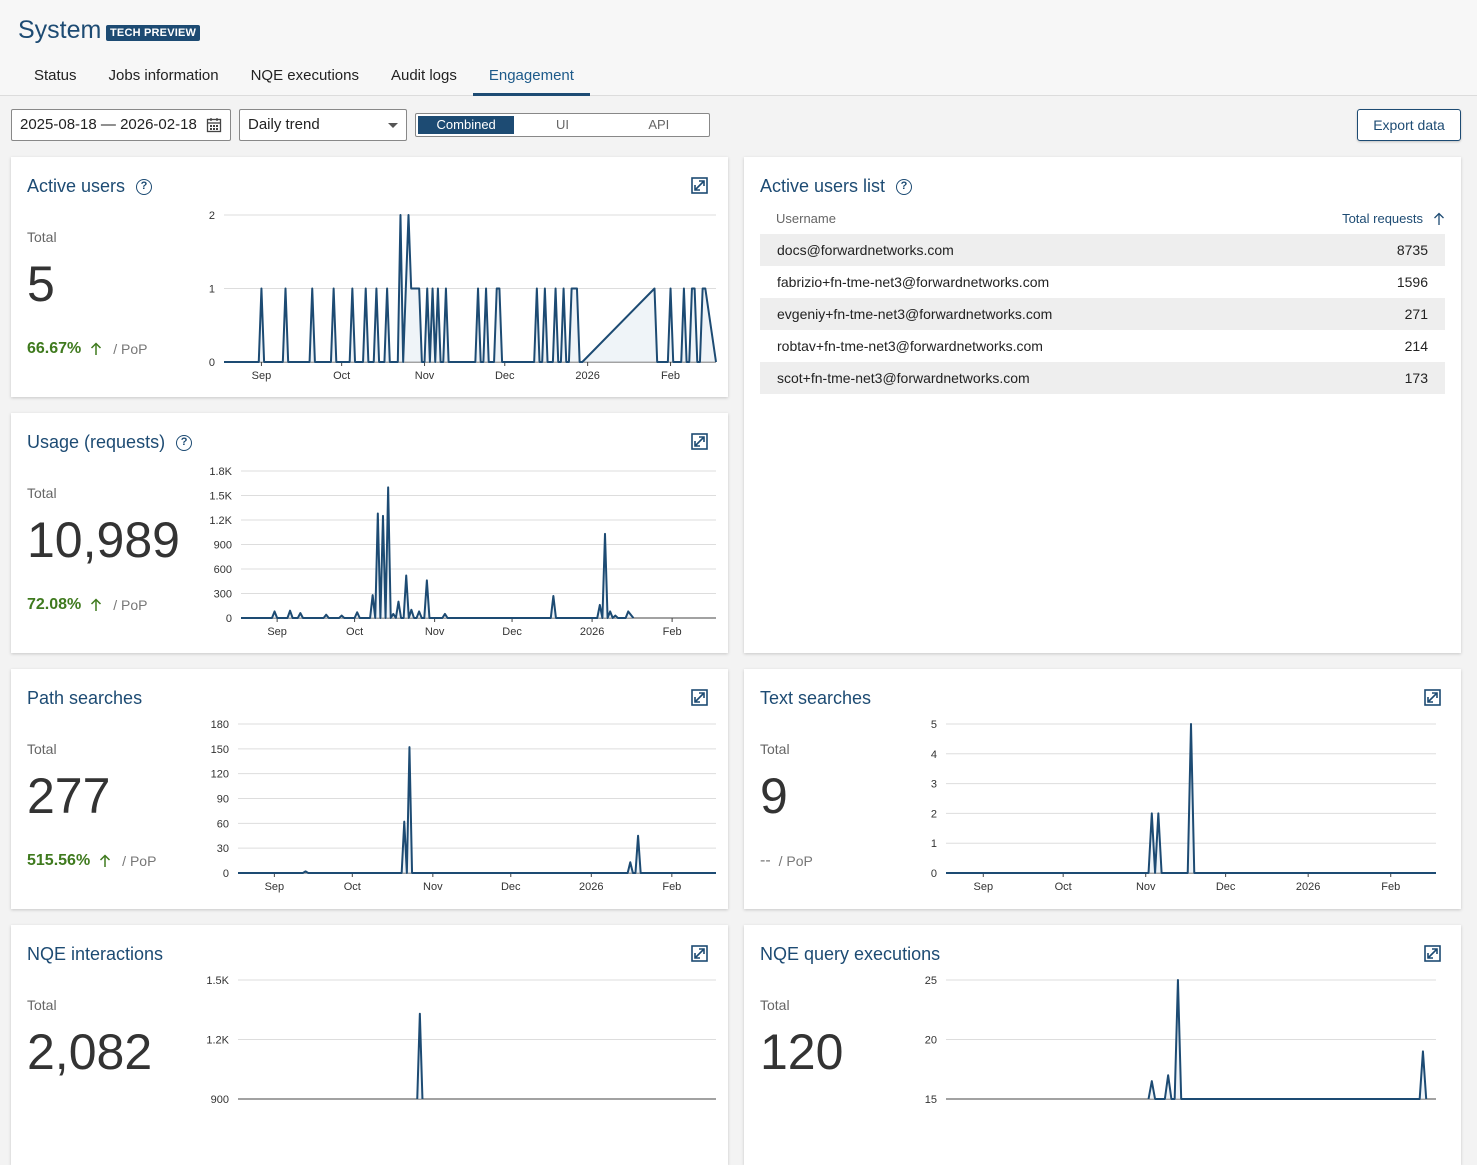 The height and width of the screenshot is (1165, 1477). I want to click on column-username: Username, so click(806, 218).